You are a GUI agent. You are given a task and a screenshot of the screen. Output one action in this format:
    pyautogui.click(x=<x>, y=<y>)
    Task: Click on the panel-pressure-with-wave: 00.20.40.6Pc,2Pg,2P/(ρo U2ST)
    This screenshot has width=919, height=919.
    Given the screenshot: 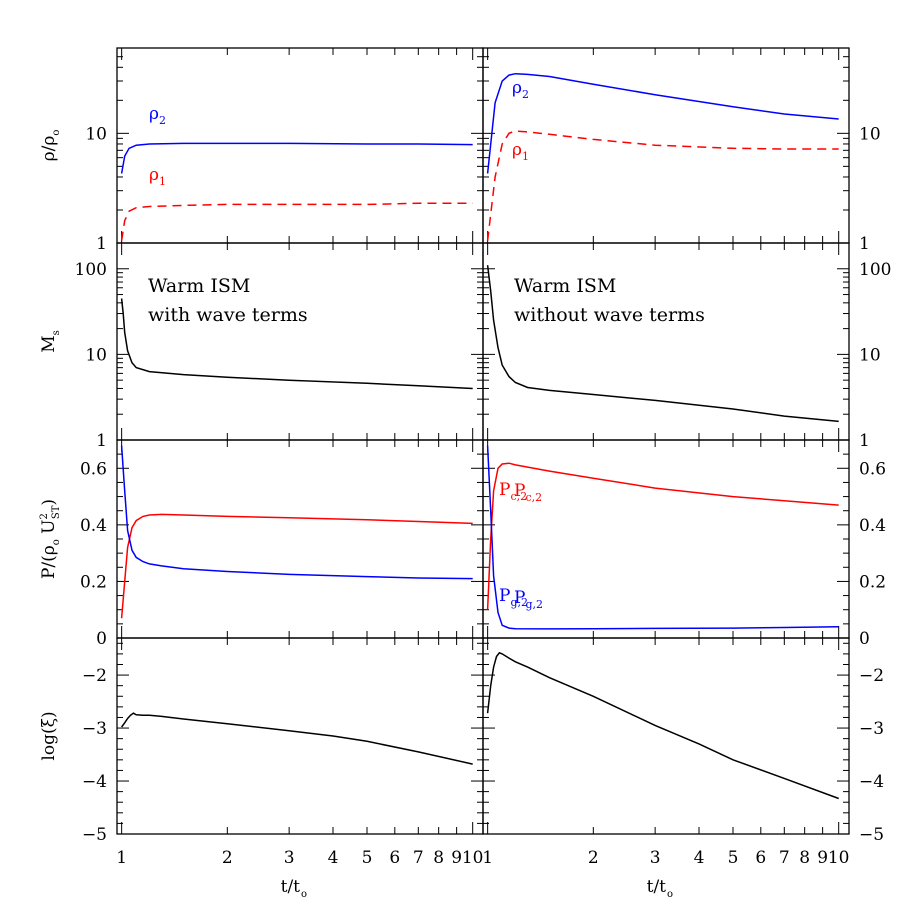 What is the action you would take?
    pyautogui.click(x=283, y=544)
    